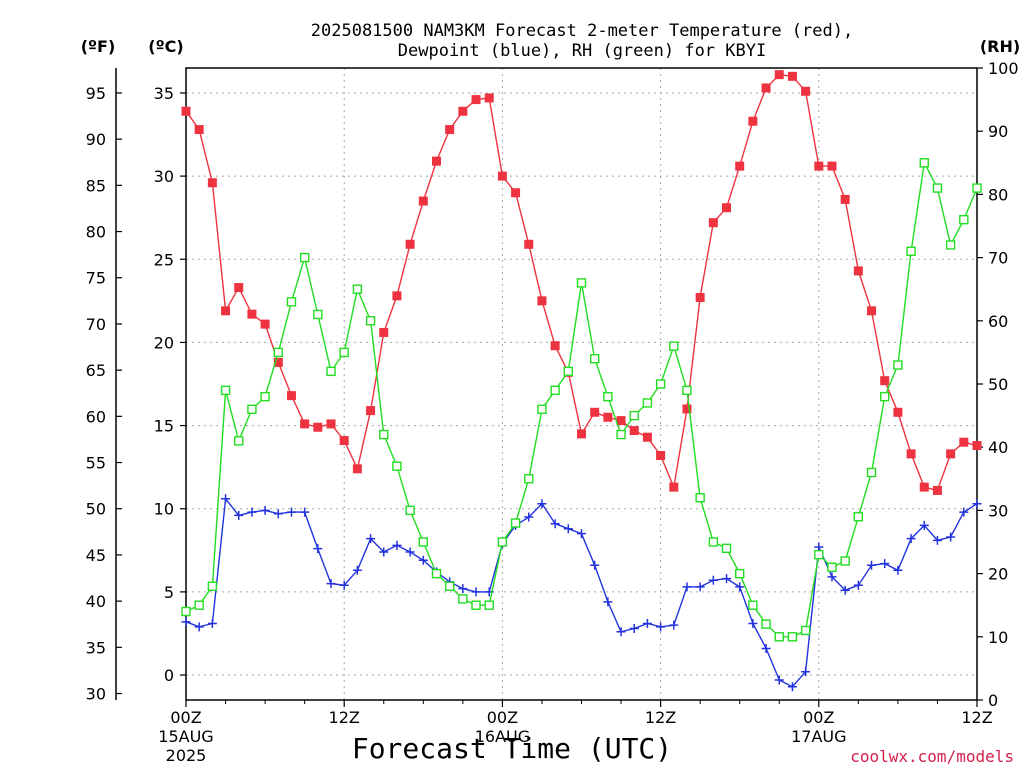 This screenshot has width=1024, height=768. What do you see at coordinates (96, 370) in the screenshot?
I see `fahrenheit-tick-label: 65` at bounding box center [96, 370].